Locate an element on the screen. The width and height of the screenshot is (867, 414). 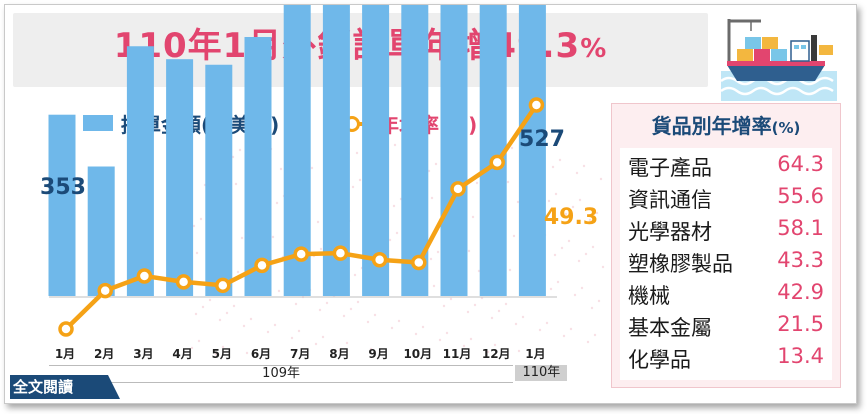
list-item: 基本金屬 21.5 is located at coordinates (726, 327).